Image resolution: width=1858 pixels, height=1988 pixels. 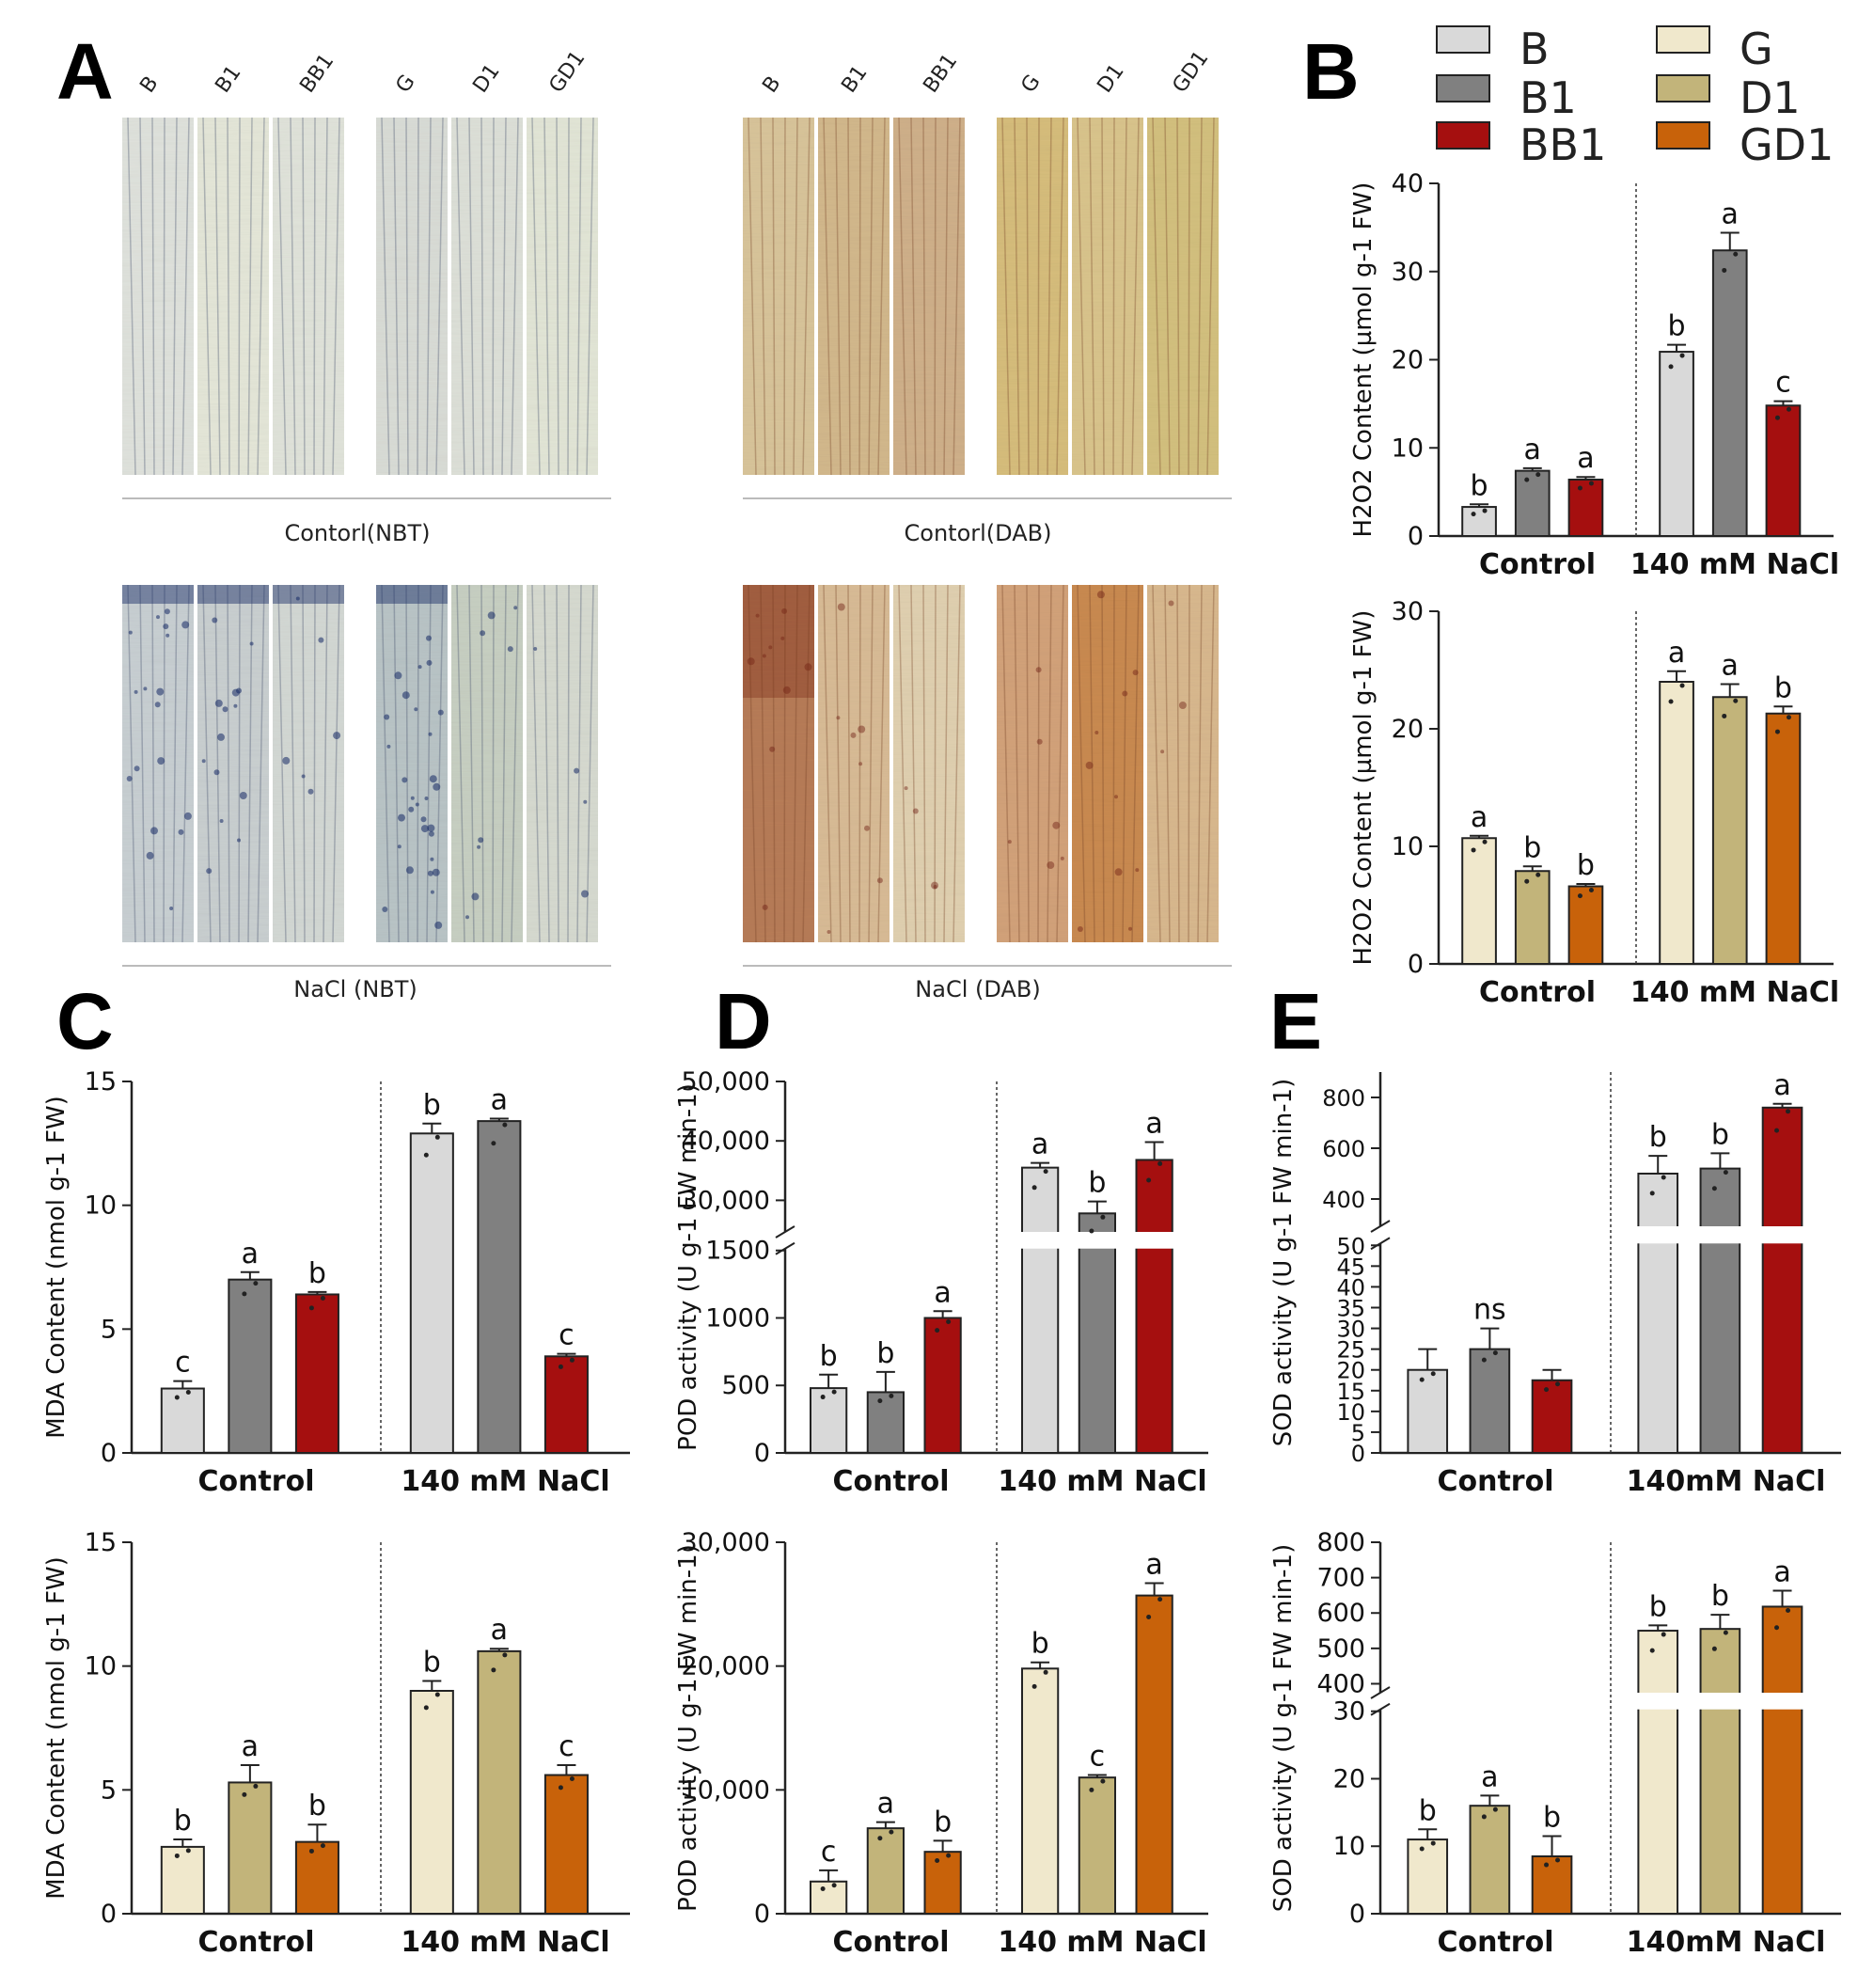 I want to click on stain-patch, so click(x=233, y=594).